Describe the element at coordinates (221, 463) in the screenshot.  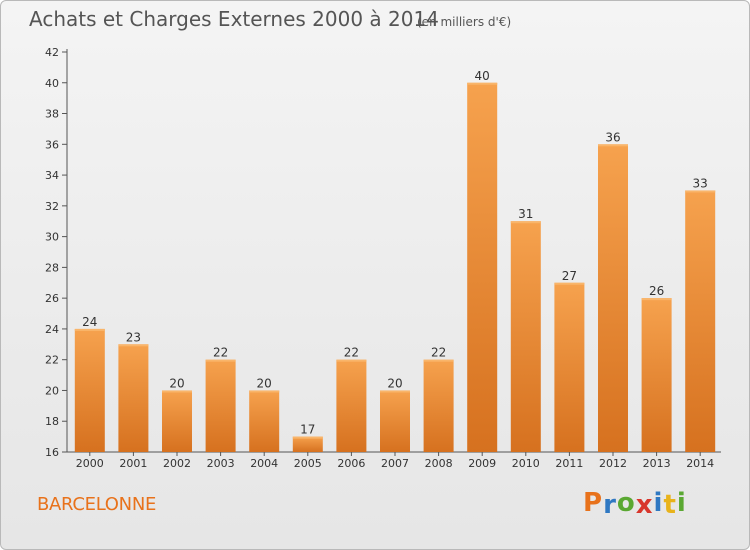
I see `x-tick-label-2003: 2003` at that location.